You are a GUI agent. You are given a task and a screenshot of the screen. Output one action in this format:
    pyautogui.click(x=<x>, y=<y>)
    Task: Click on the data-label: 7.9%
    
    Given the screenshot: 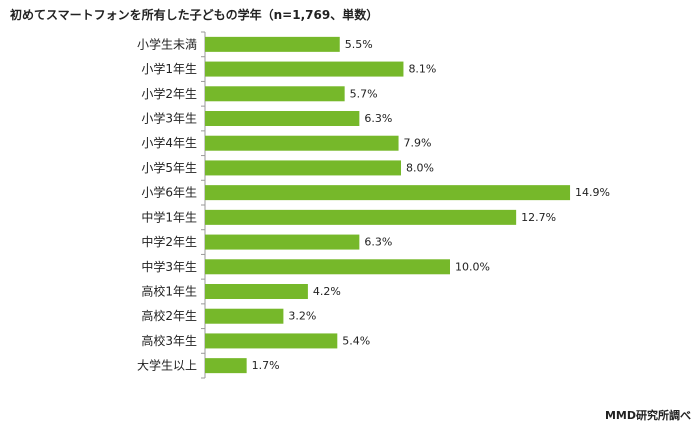 What is the action you would take?
    pyautogui.click(x=418, y=143)
    